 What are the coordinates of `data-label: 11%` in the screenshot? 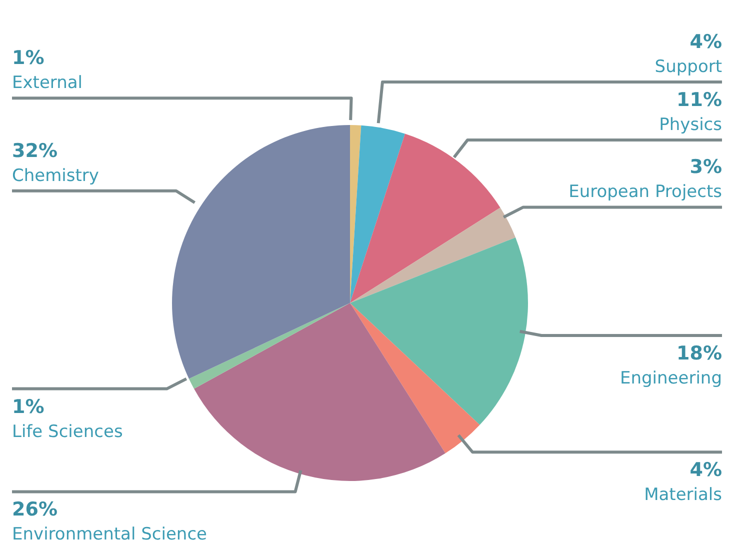 It's located at (699, 99).